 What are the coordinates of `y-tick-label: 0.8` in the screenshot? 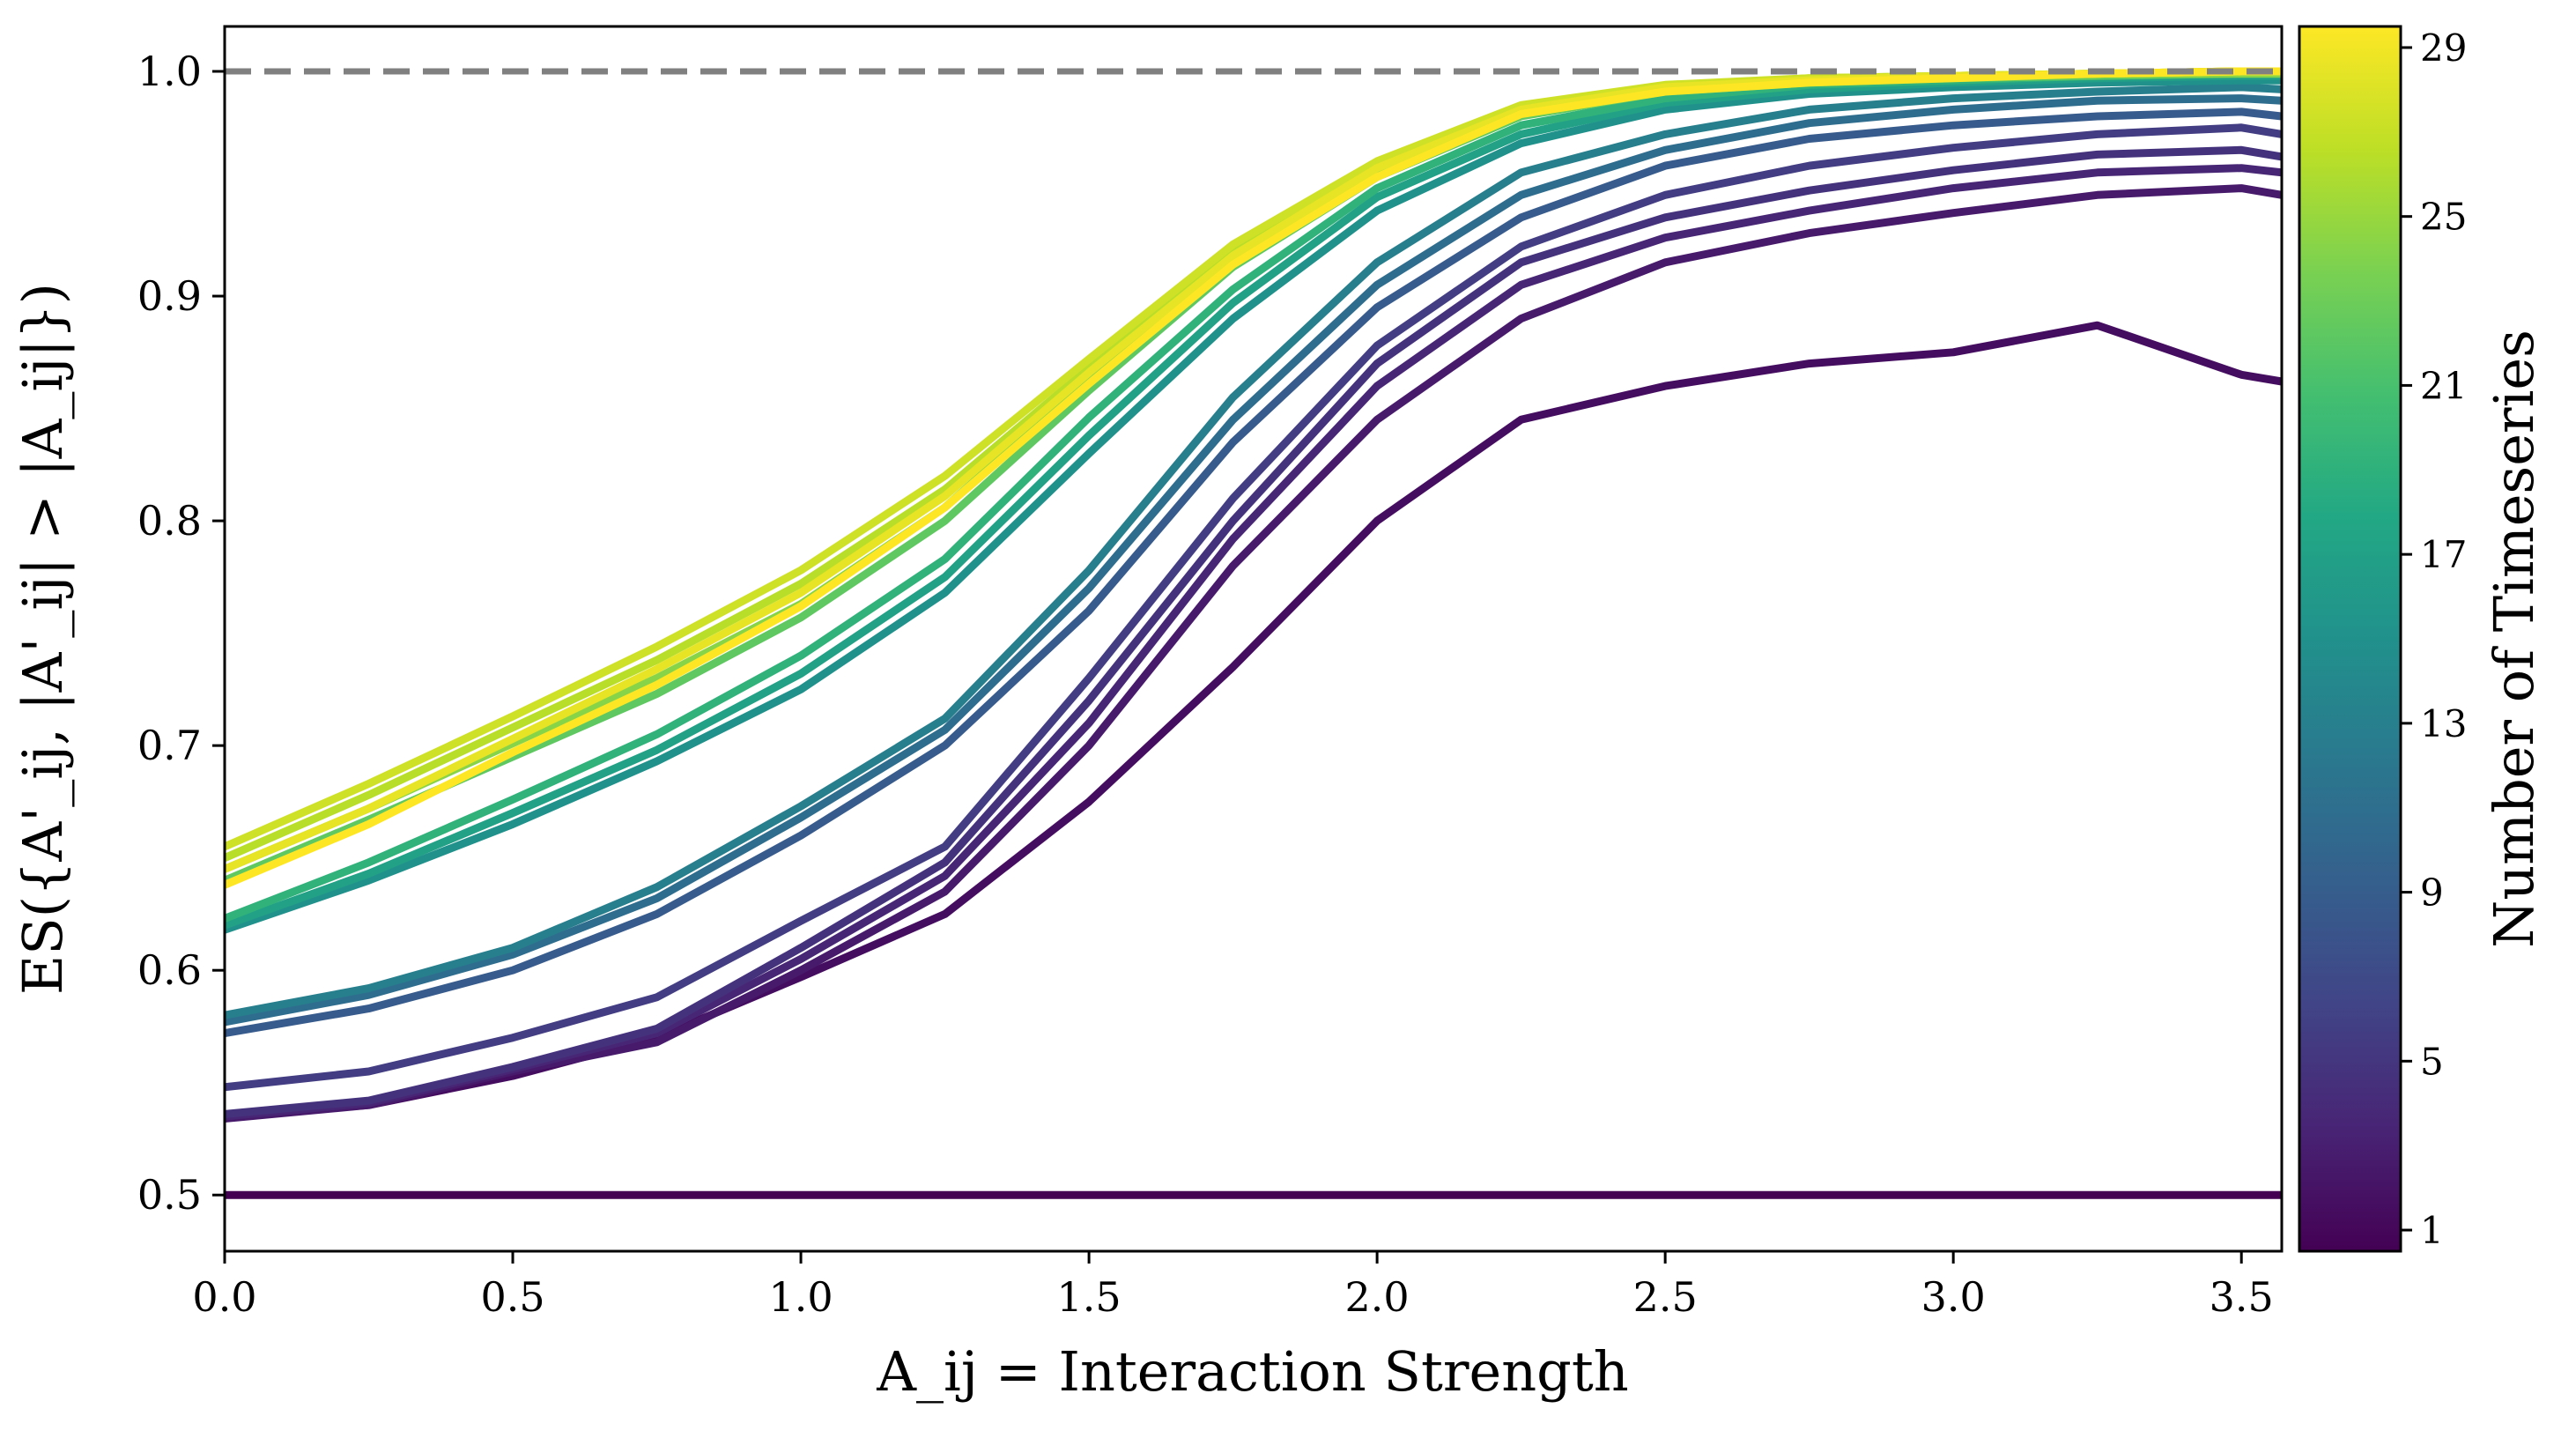 It's located at (170, 521).